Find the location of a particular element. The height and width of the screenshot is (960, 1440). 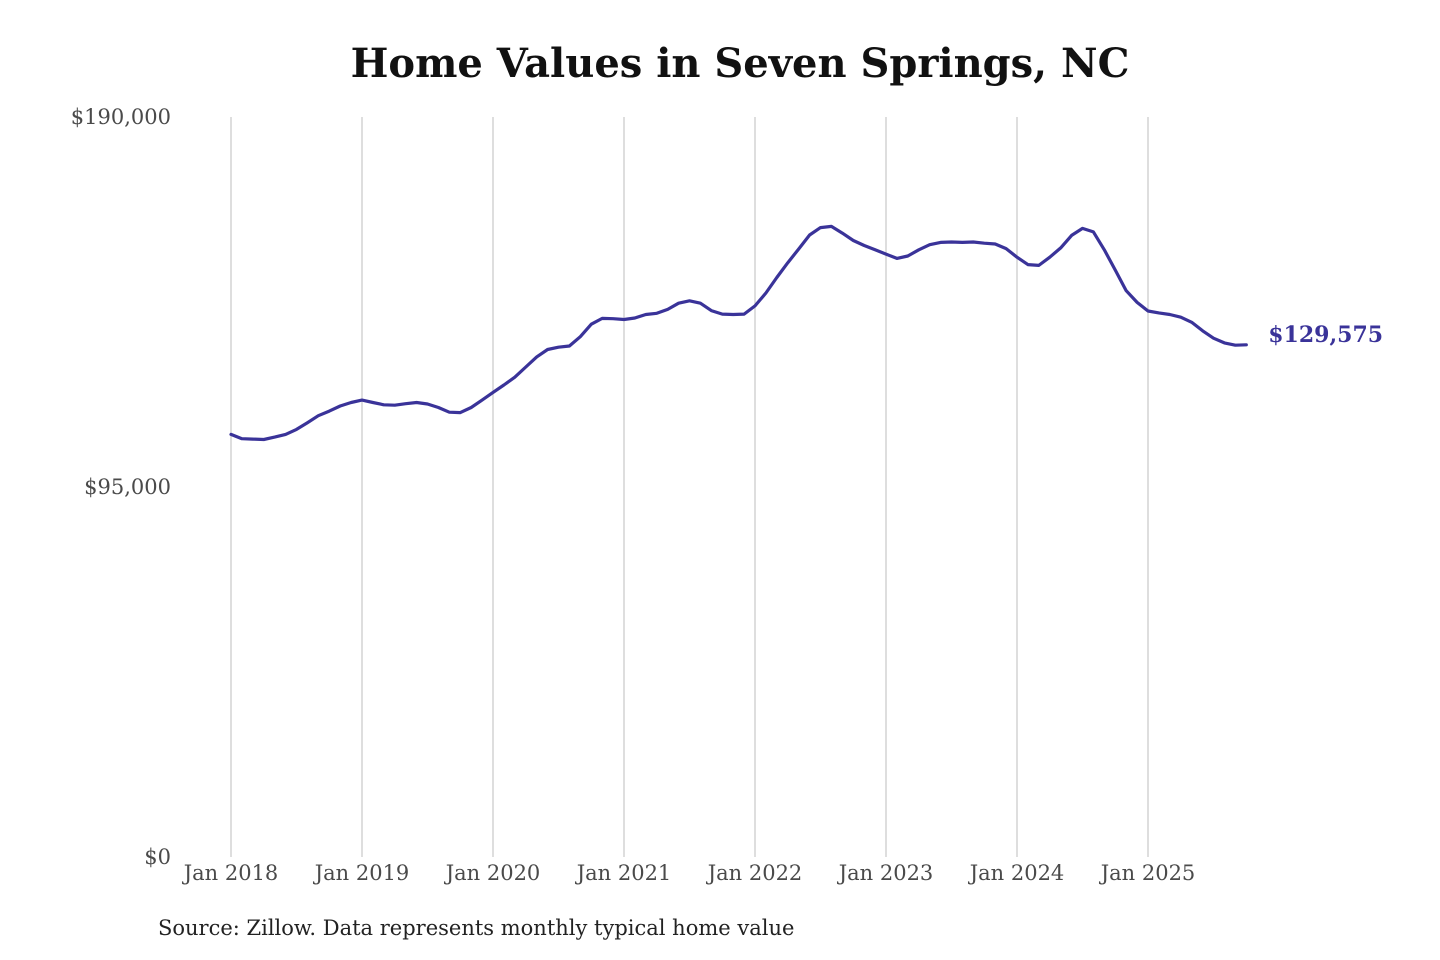

x-tick-label: Jan 2024 is located at coordinates (1016, 873).